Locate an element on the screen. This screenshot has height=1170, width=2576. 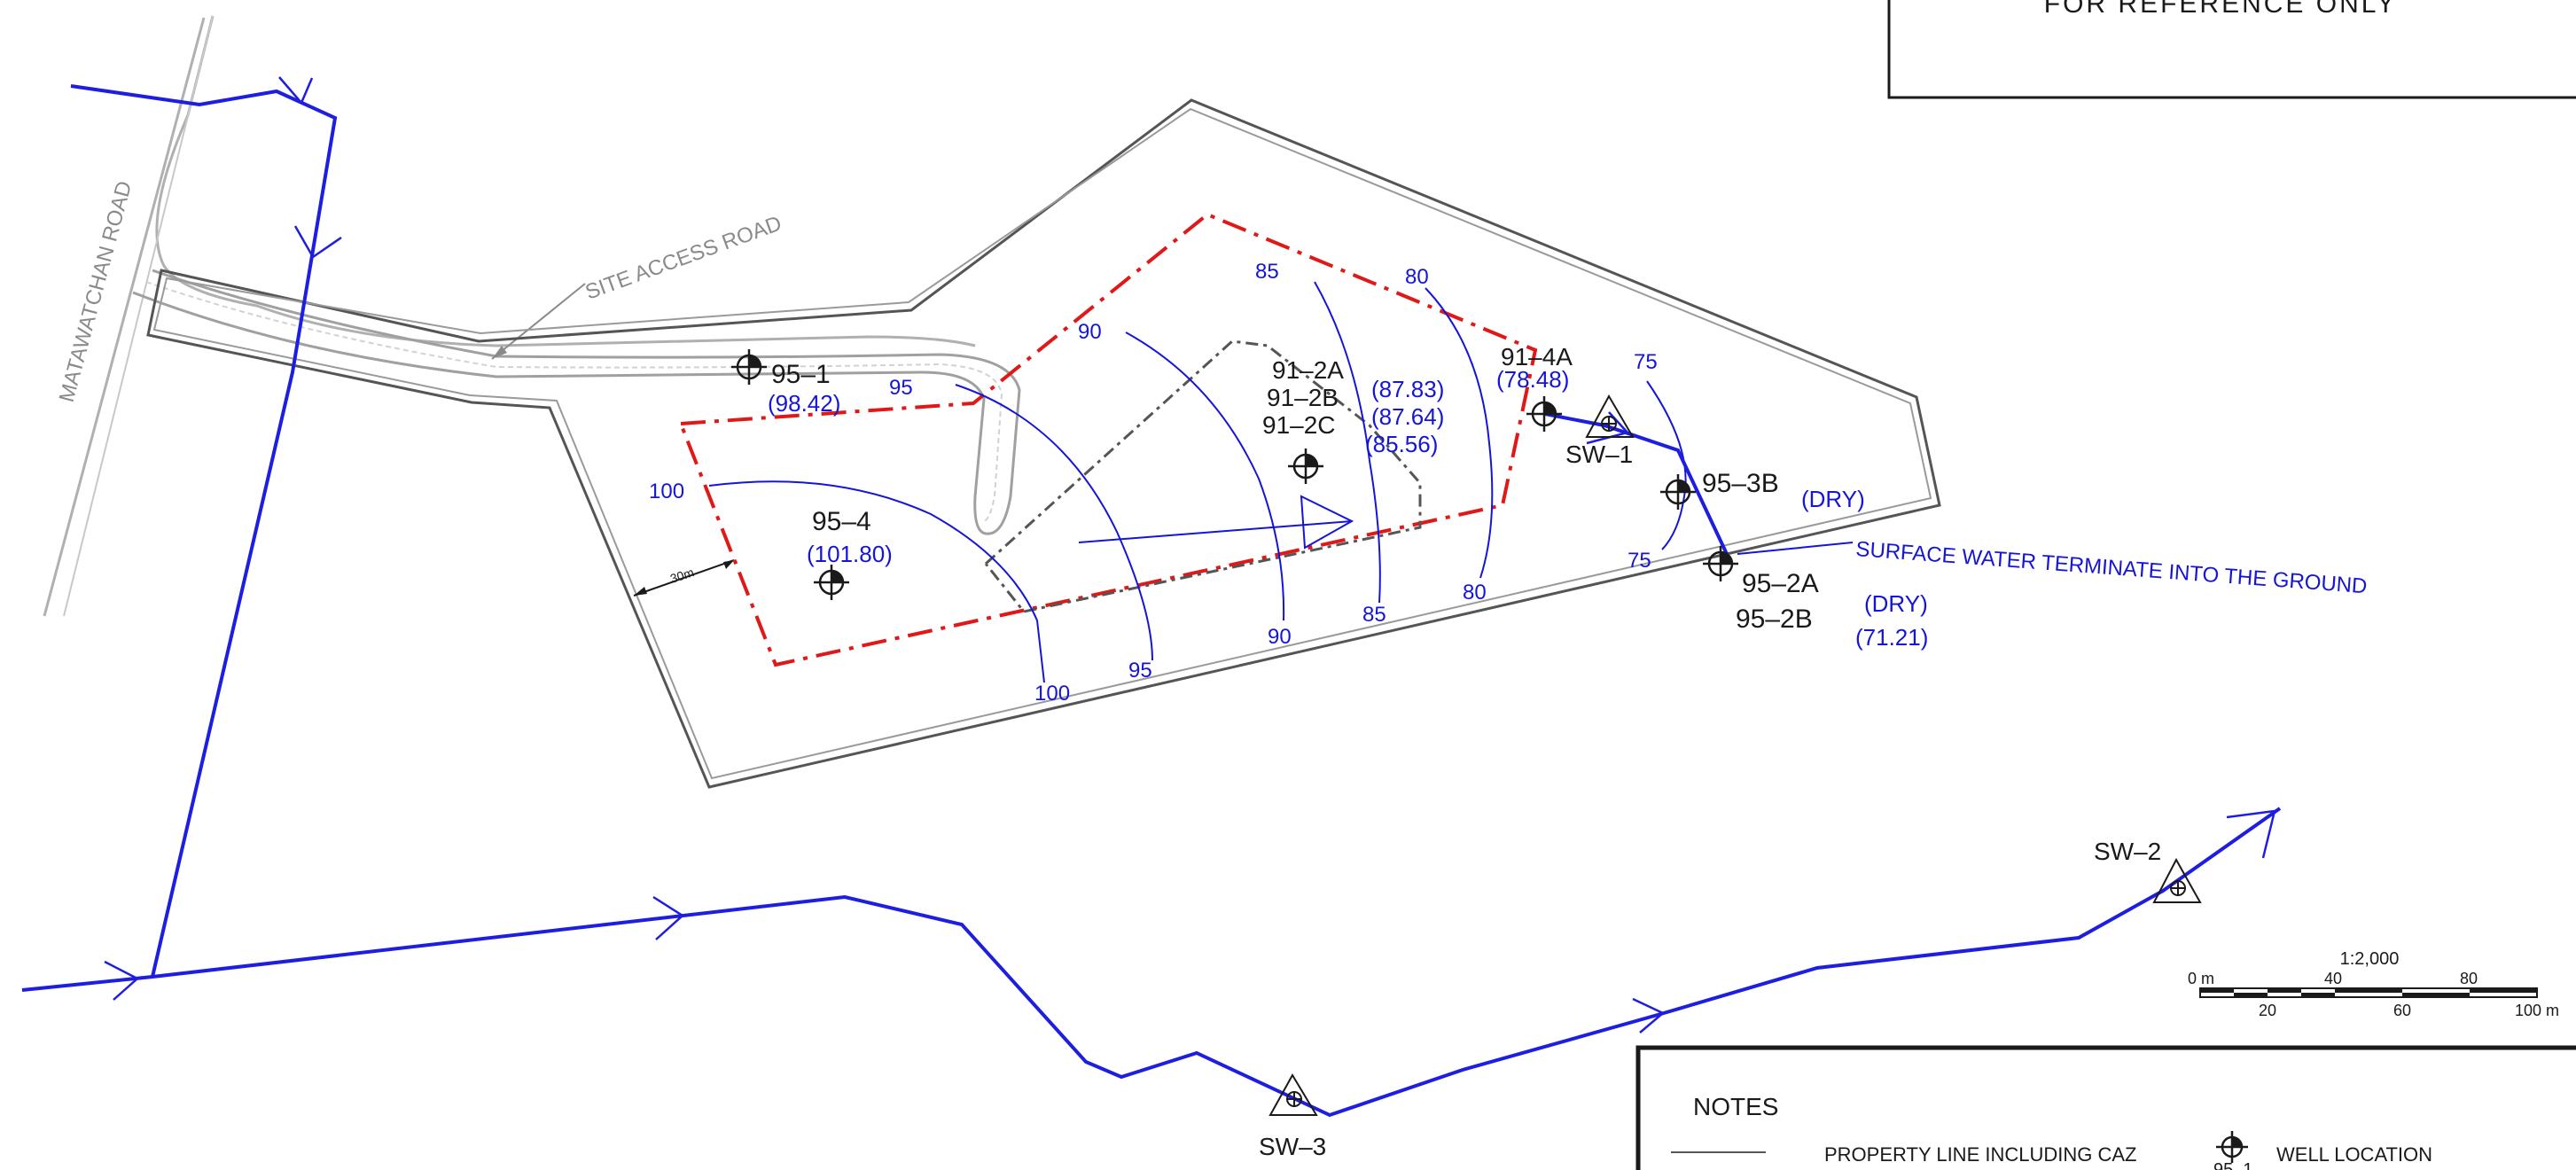
sw-1-label: SW–1 is located at coordinates (1599, 454).